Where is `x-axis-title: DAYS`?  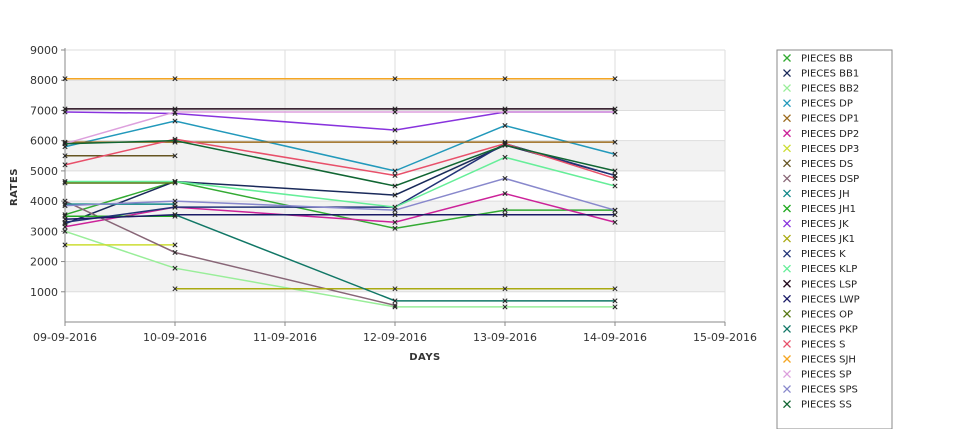
x-axis-title: DAYS is located at coordinates (425, 357).